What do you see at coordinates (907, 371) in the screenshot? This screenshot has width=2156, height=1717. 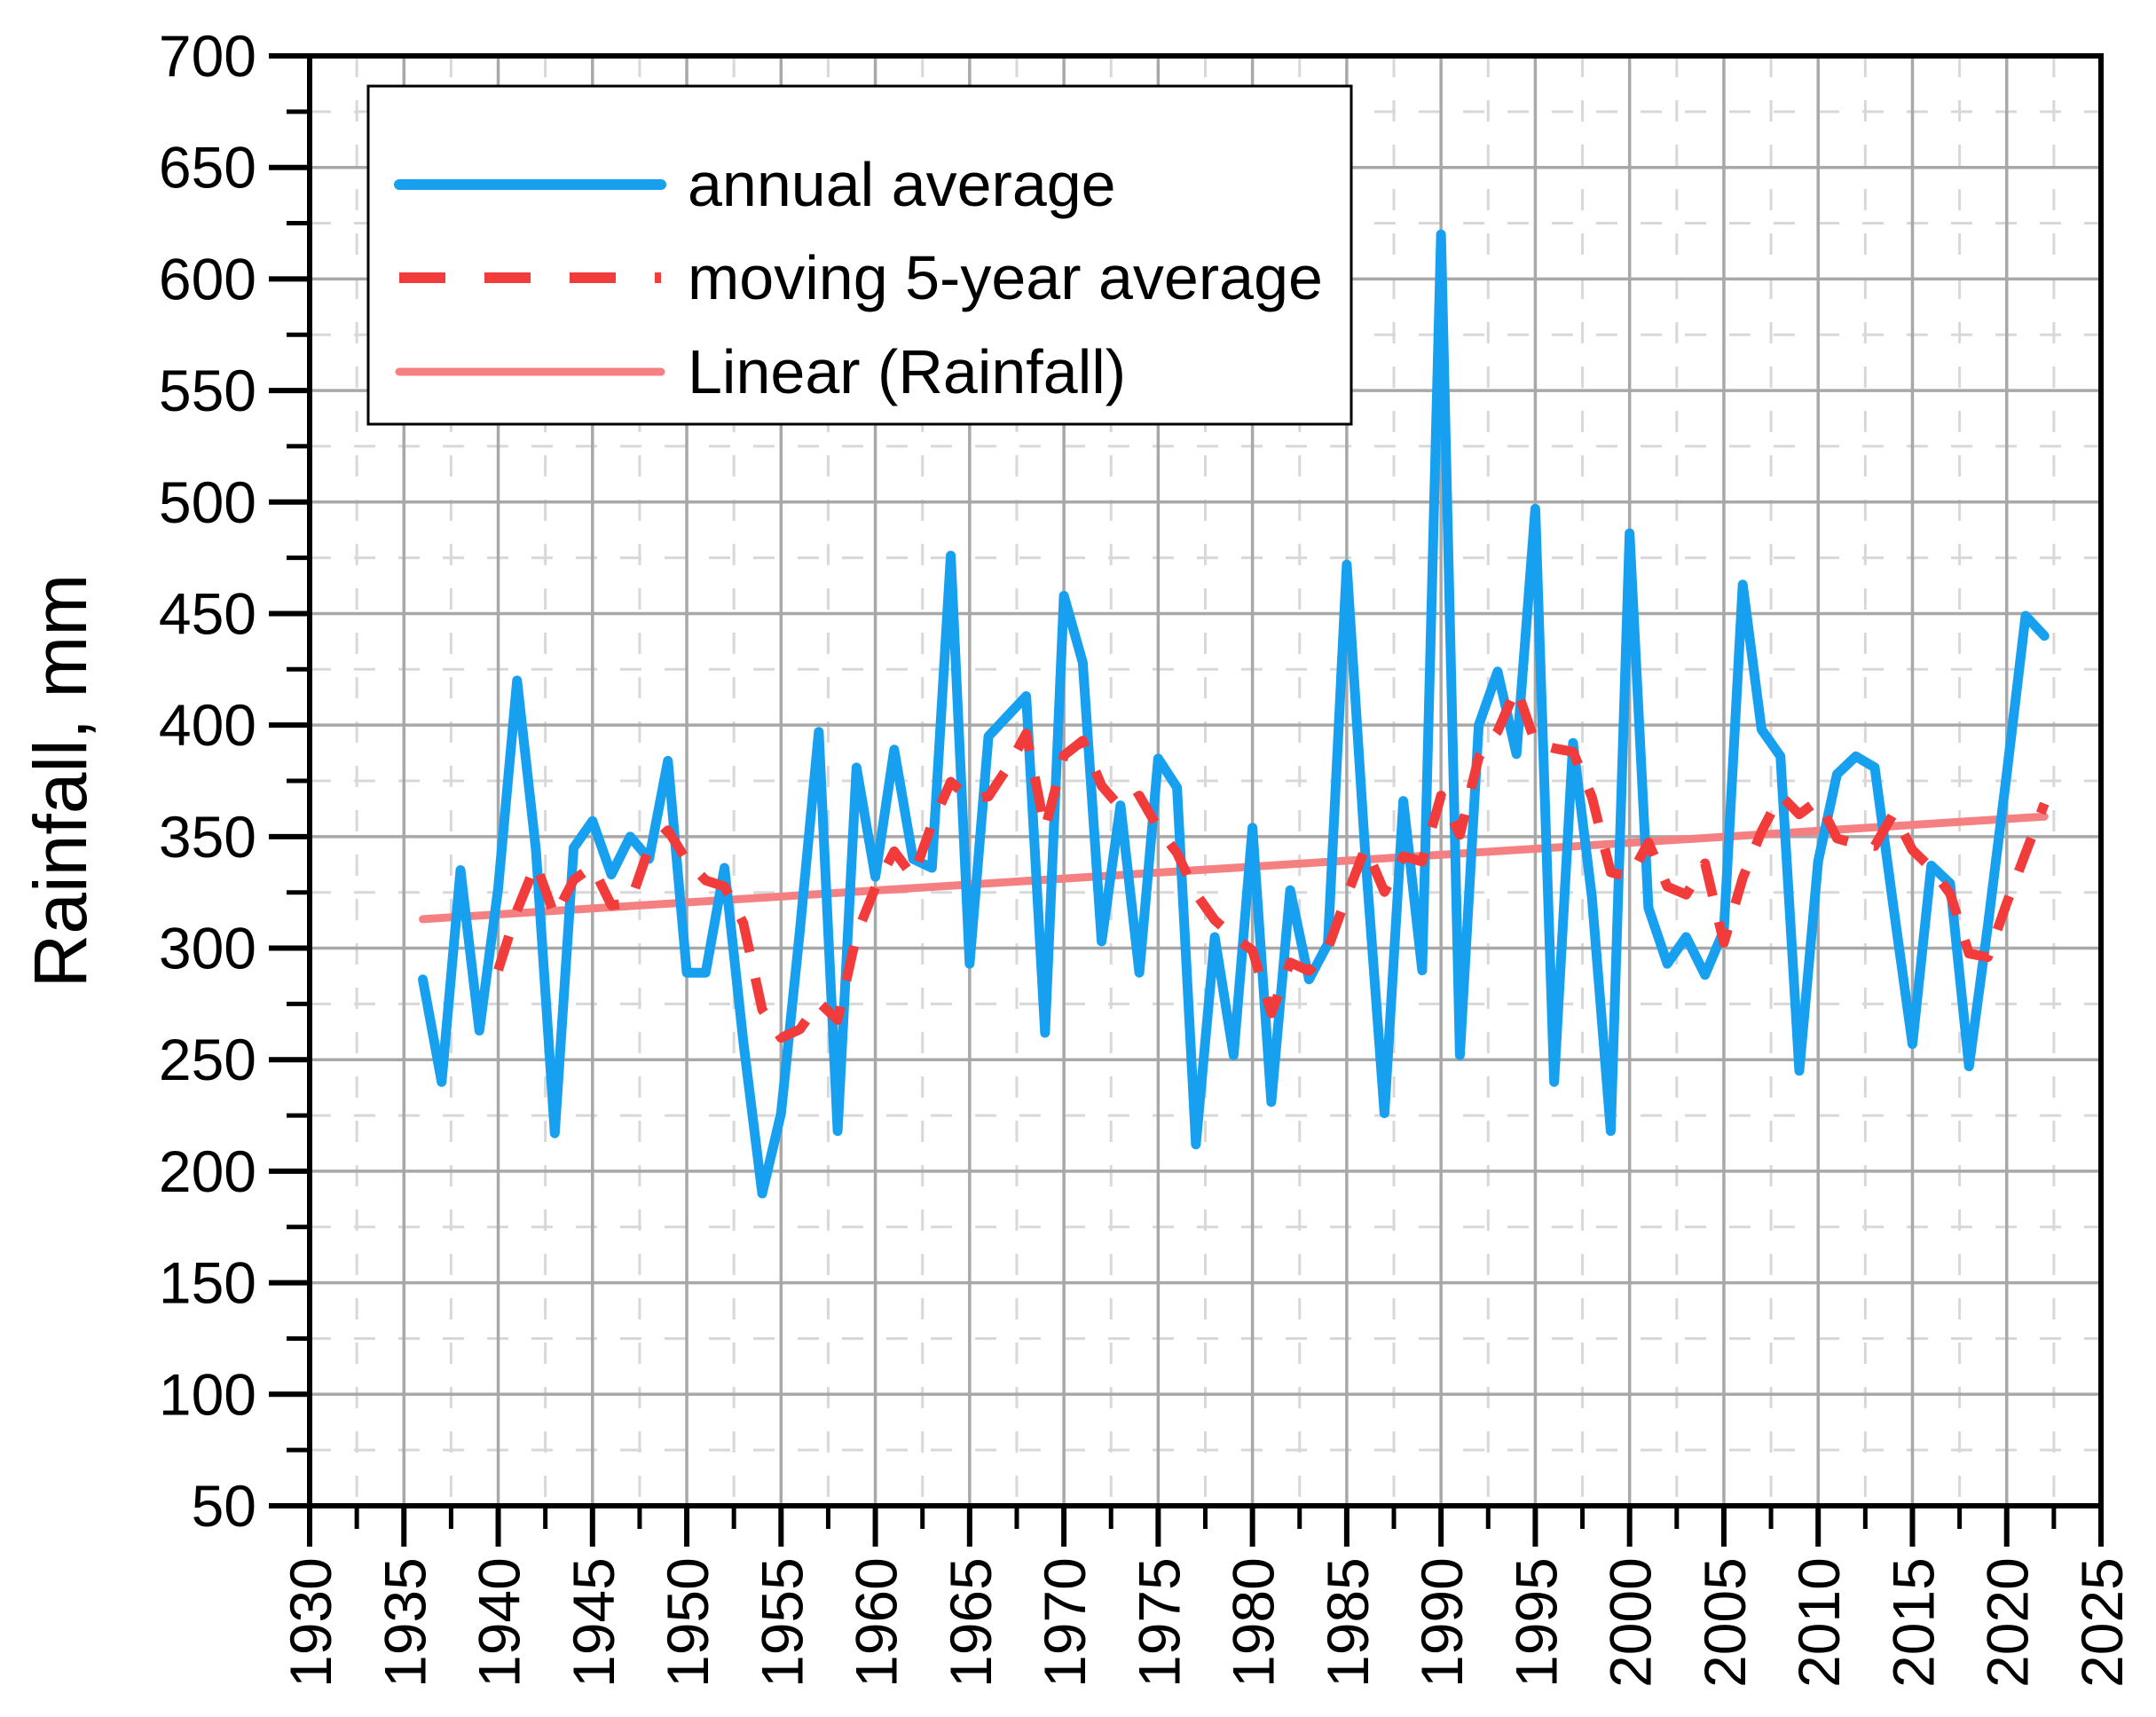 I see `legend-label-trend: Linear (Rainfall)` at bounding box center [907, 371].